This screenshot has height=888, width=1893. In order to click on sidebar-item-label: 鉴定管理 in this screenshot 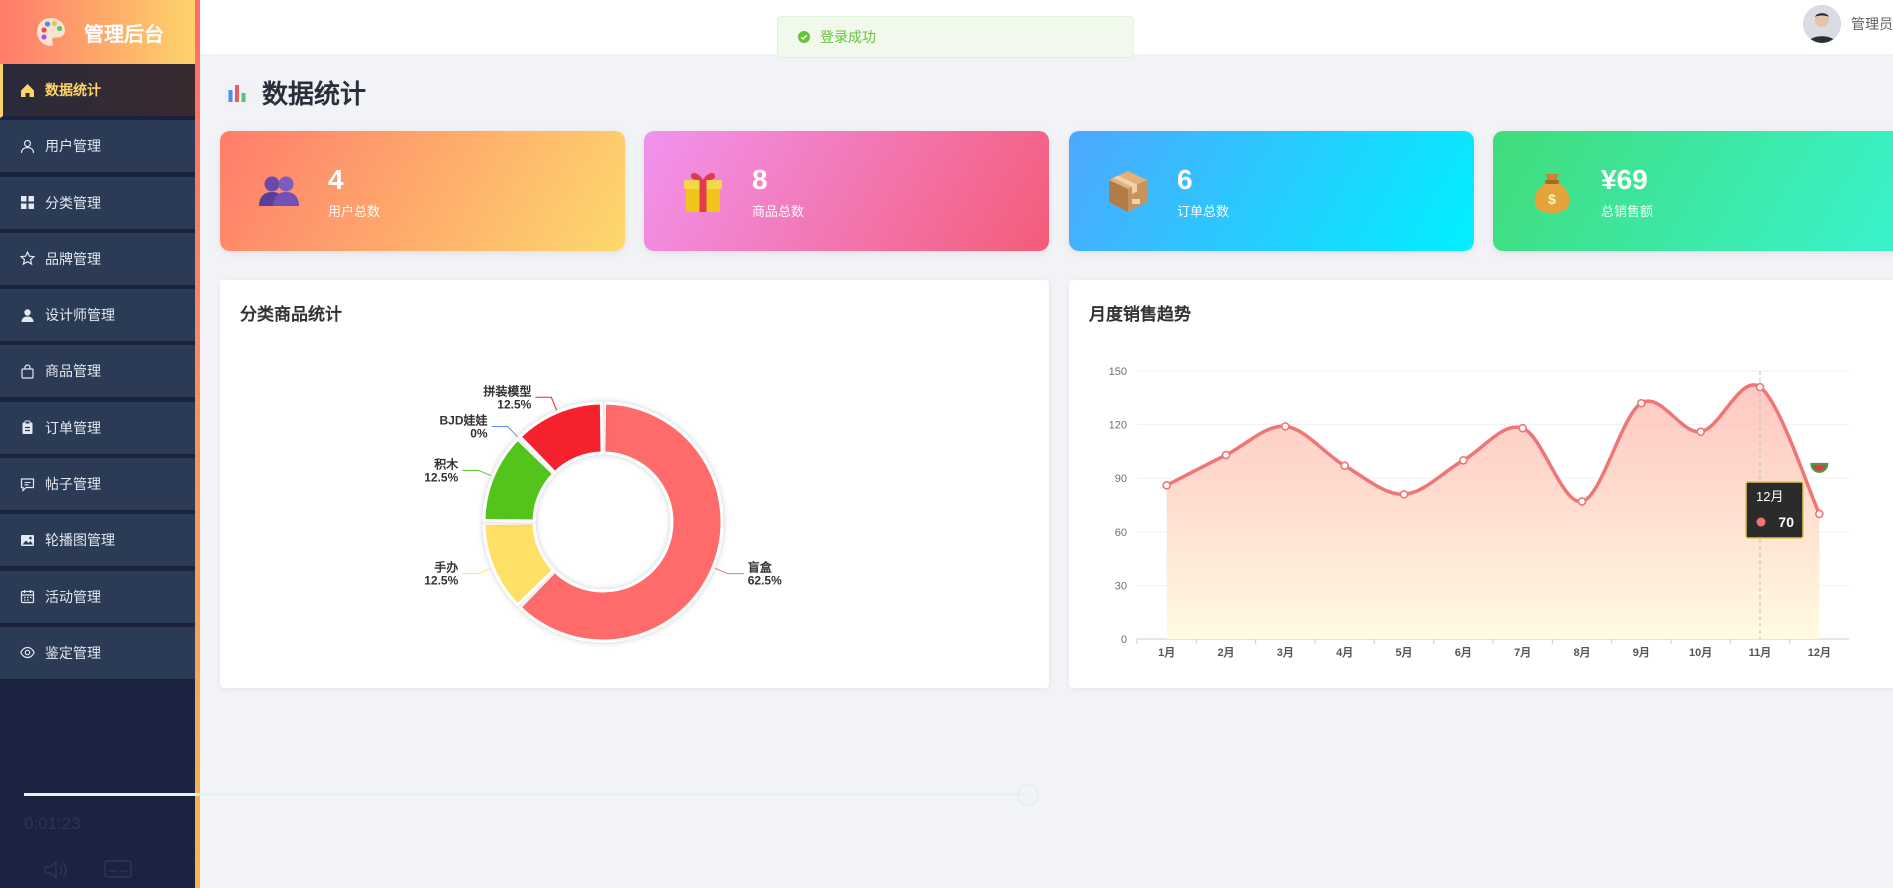, I will do `click(73, 652)`.